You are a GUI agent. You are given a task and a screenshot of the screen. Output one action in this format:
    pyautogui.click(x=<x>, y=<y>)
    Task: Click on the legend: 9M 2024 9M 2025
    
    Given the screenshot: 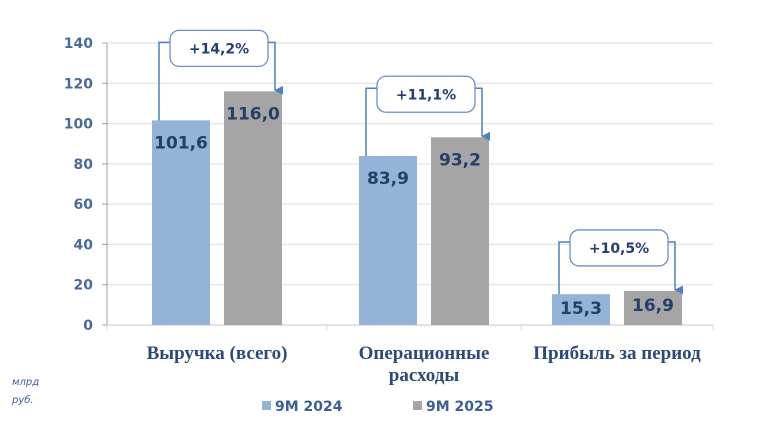 What is the action you would take?
    pyautogui.click(x=378, y=407)
    